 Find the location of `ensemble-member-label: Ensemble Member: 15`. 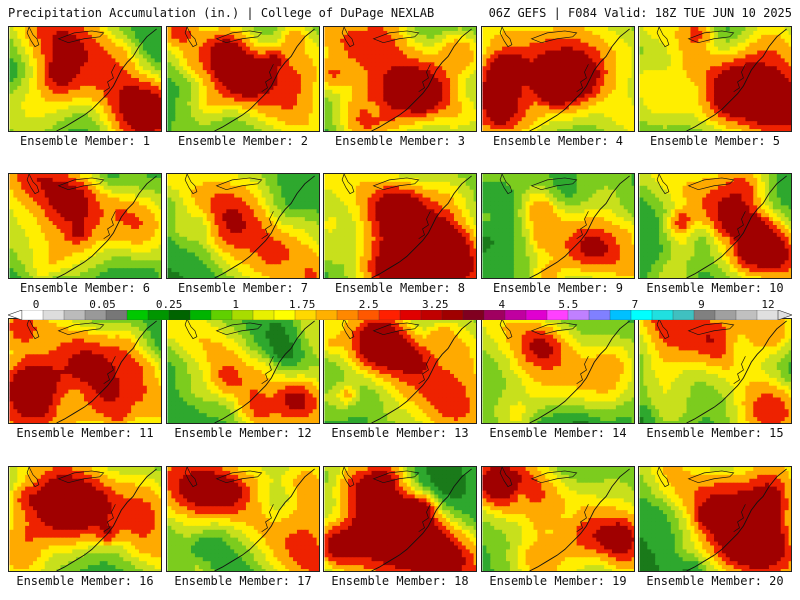

ensemble-member-label: Ensemble Member: 15 is located at coordinates (715, 433).